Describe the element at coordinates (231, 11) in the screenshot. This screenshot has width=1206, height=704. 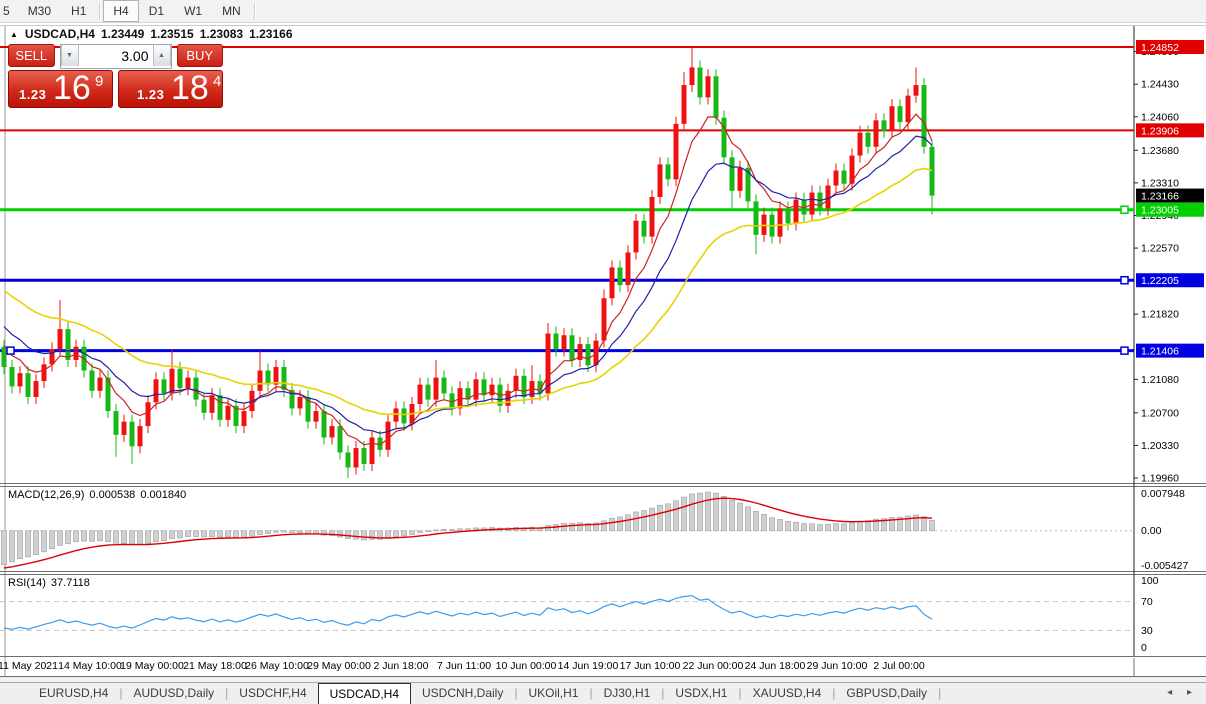
I see `timeframe-button-mn: MN` at that location.